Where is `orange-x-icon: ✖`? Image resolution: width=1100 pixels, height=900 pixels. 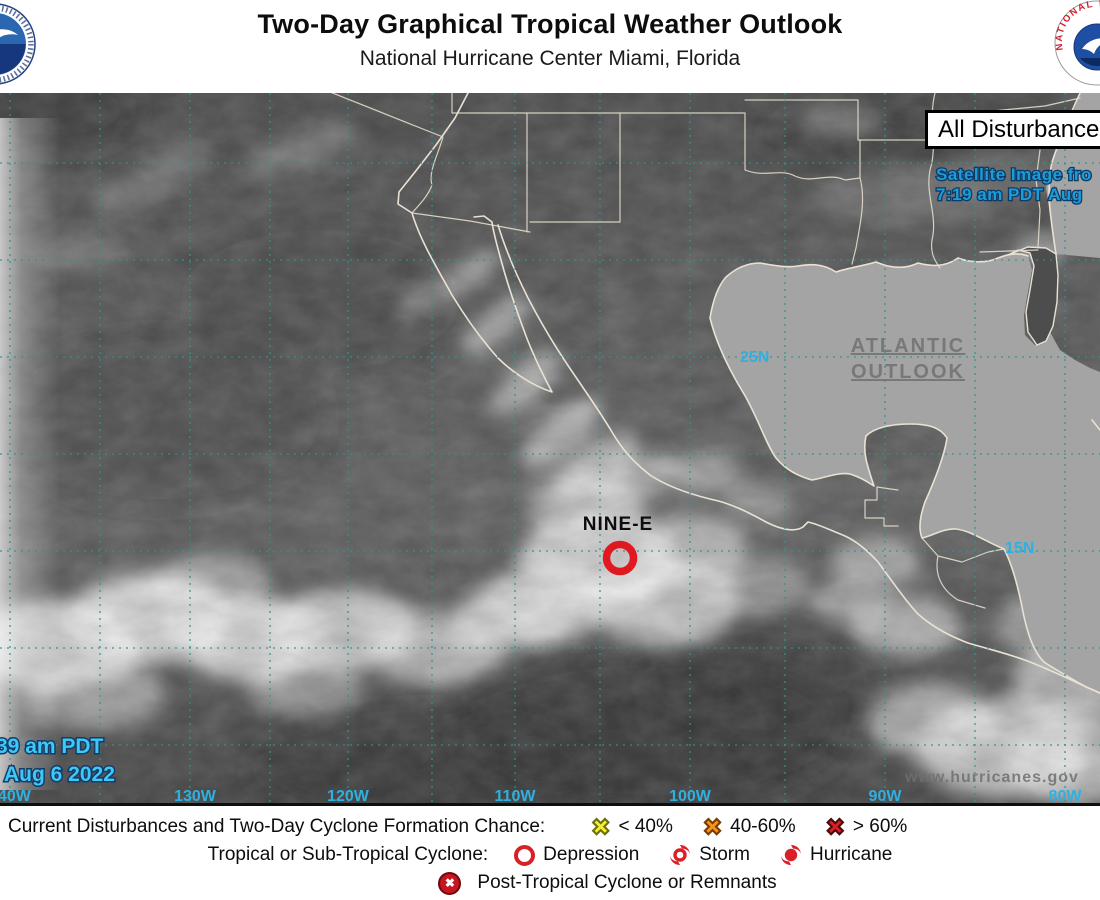
orange-x-icon: ✖ is located at coordinates (712, 826).